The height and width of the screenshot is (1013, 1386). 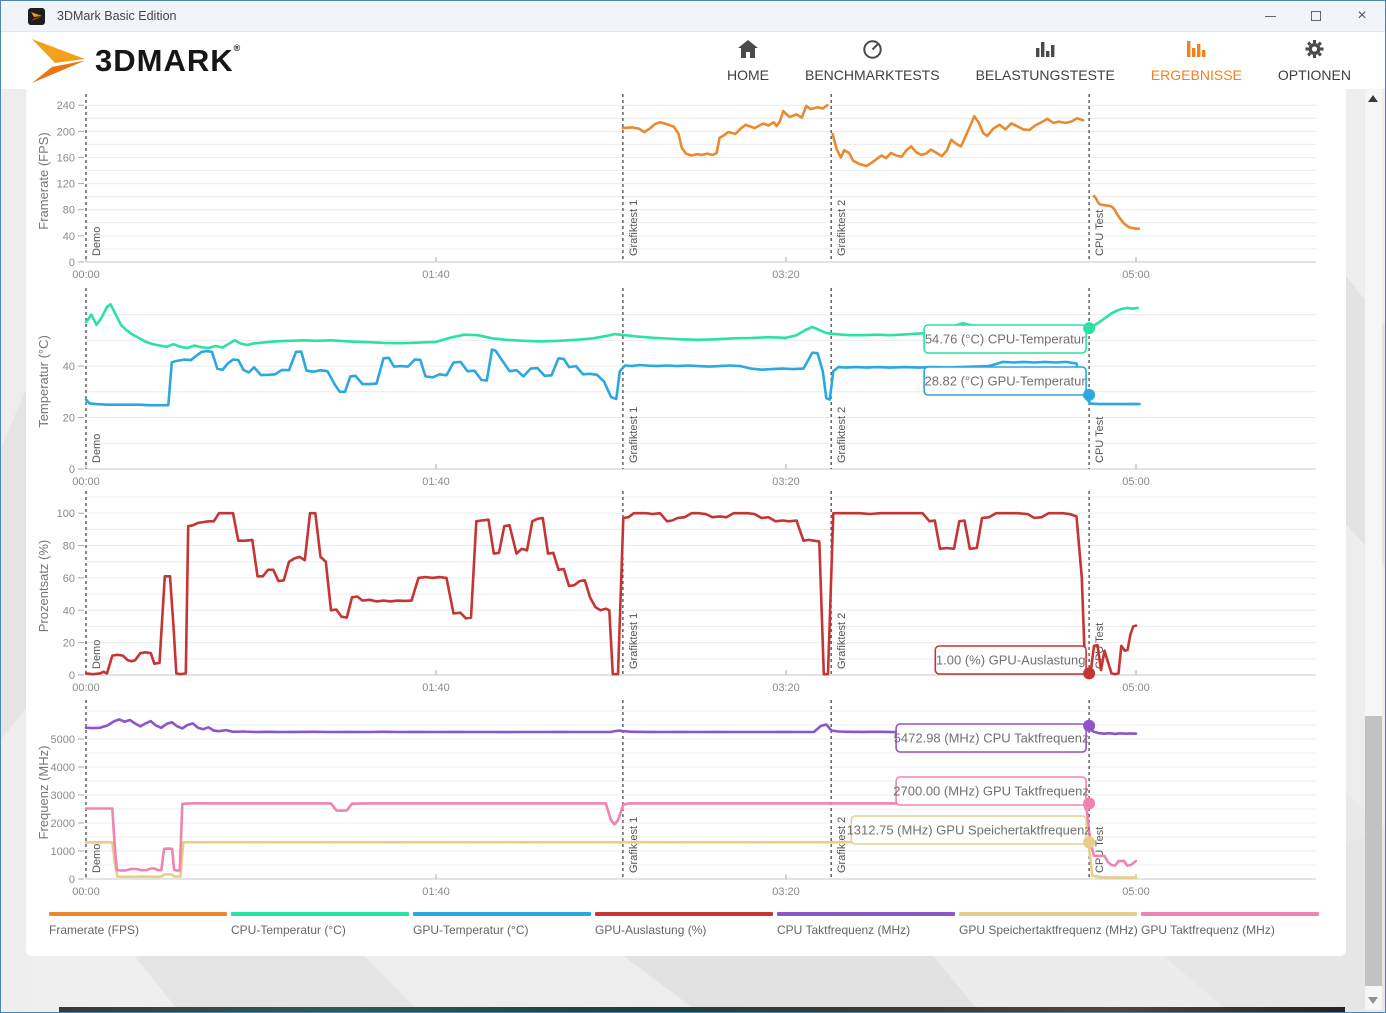 I want to click on y-axis-title: Frequenz (MHz), so click(x=43, y=793).